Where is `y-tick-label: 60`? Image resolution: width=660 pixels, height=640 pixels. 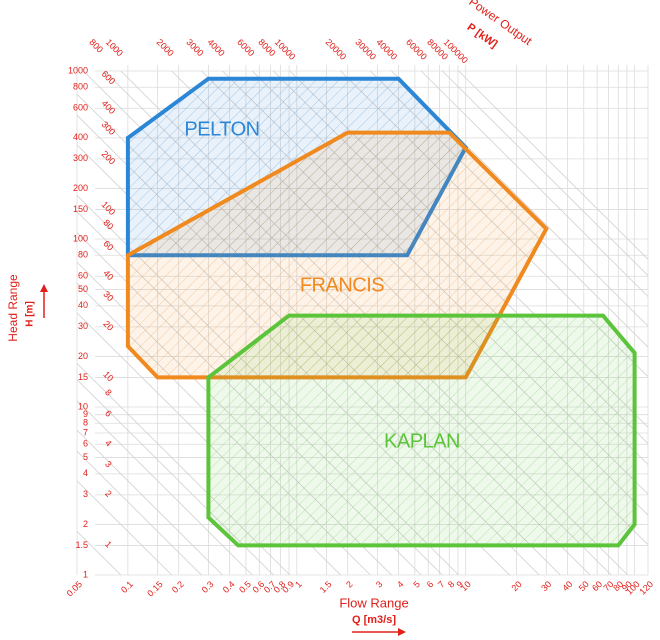
y-tick-label: 60 is located at coordinates (83, 276).